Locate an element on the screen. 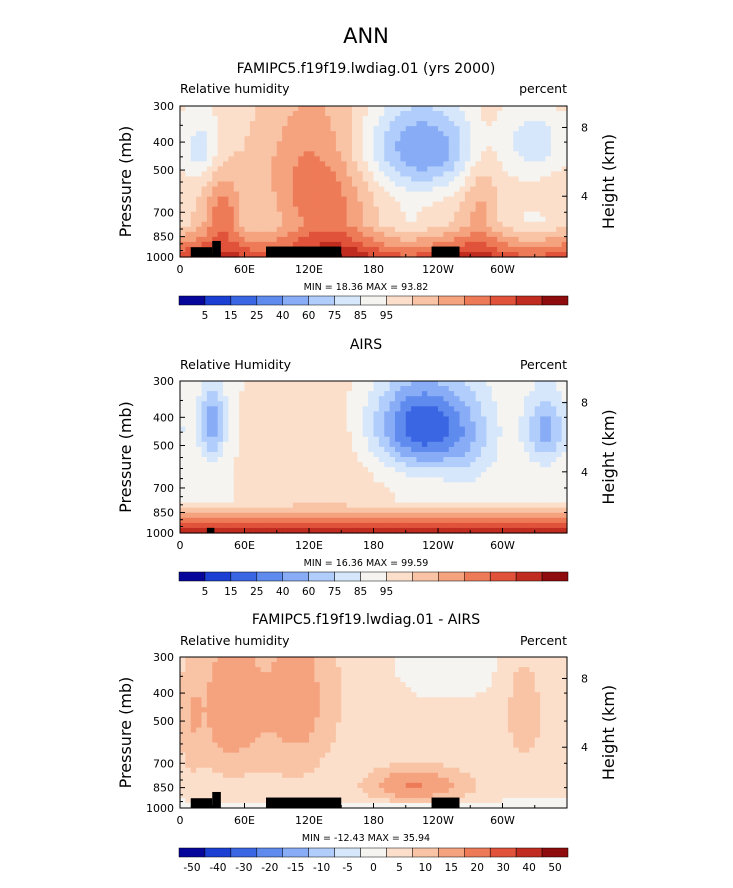  colorbar-label: 95 is located at coordinates (386, 316).